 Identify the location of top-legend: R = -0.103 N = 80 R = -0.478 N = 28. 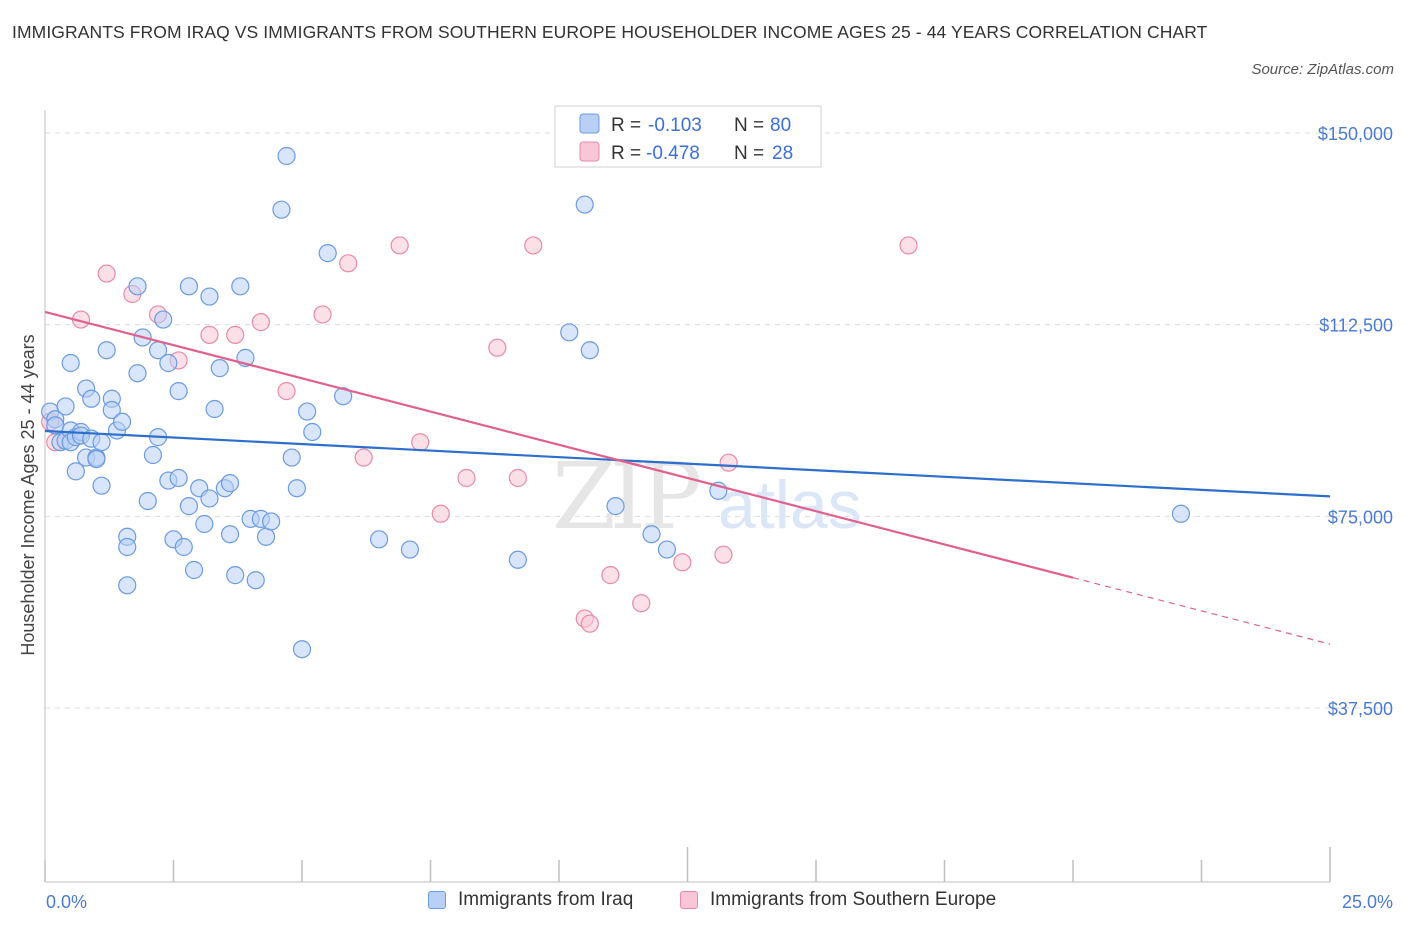
(688, 136).